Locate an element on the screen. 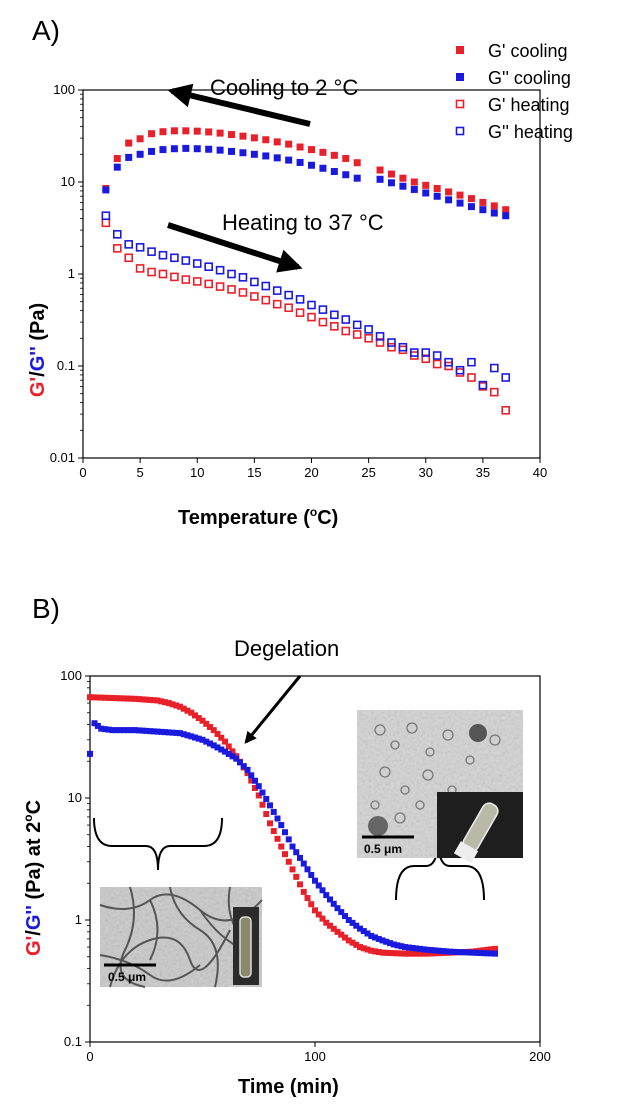  panel-a-x-tick-label: 10 is located at coordinates (197, 472).